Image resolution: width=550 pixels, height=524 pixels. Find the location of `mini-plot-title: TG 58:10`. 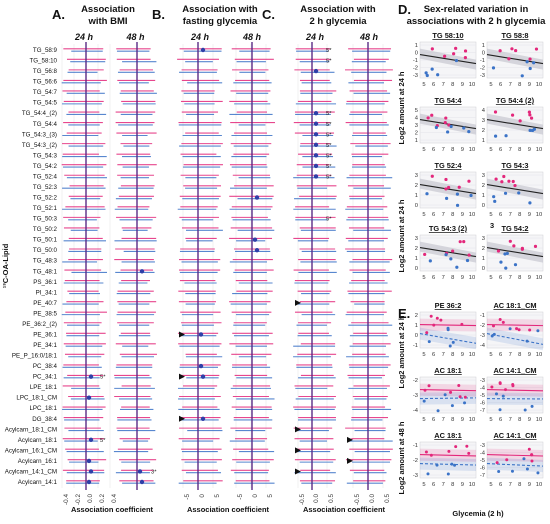

mini-plot-title: TG 58:10 is located at coordinates (447, 35).